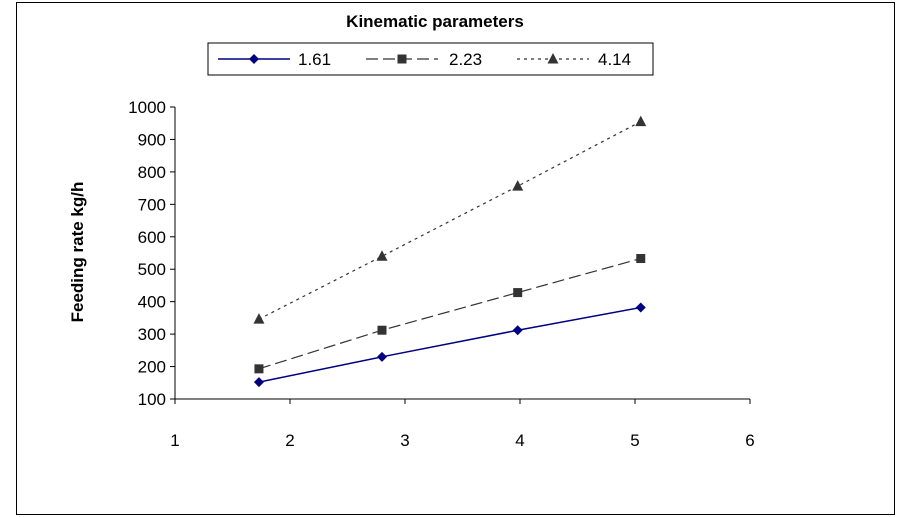 Image resolution: width=899 pixels, height=517 pixels. I want to click on x-tick-label: 2, so click(289, 440).